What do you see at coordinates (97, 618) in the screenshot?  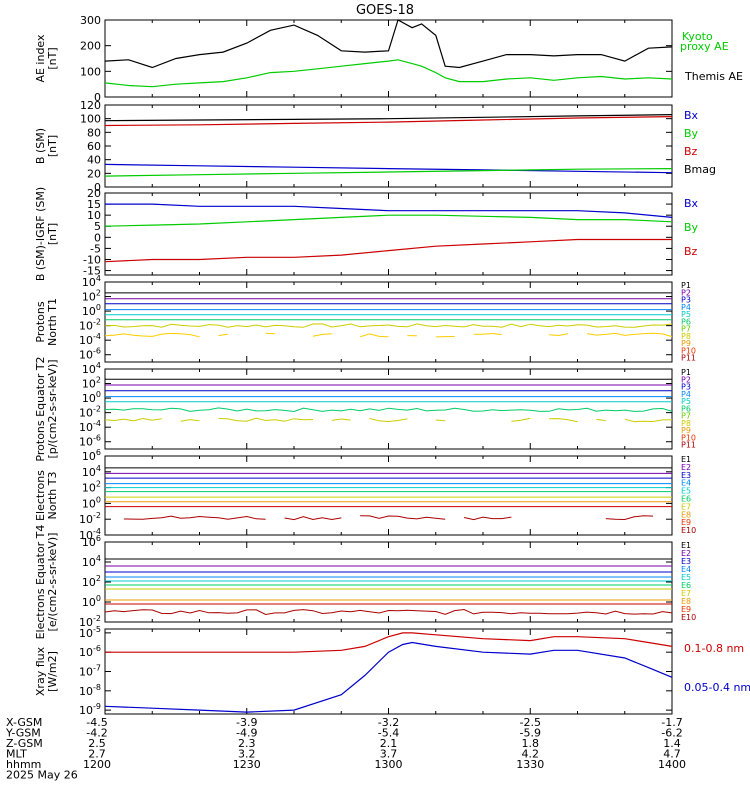 I see `y-tick-exponent: -2` at bounding box center [97, 618].